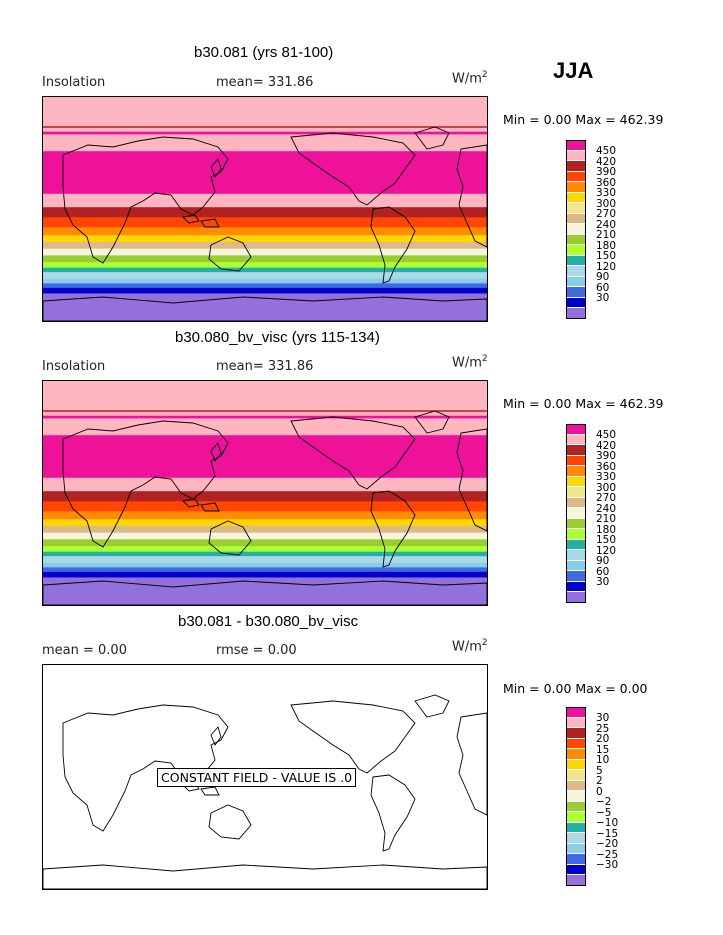 The height and width of the screenshot is (935, 723). I want to click on panel-2-insolation-field, so click(265, 493).